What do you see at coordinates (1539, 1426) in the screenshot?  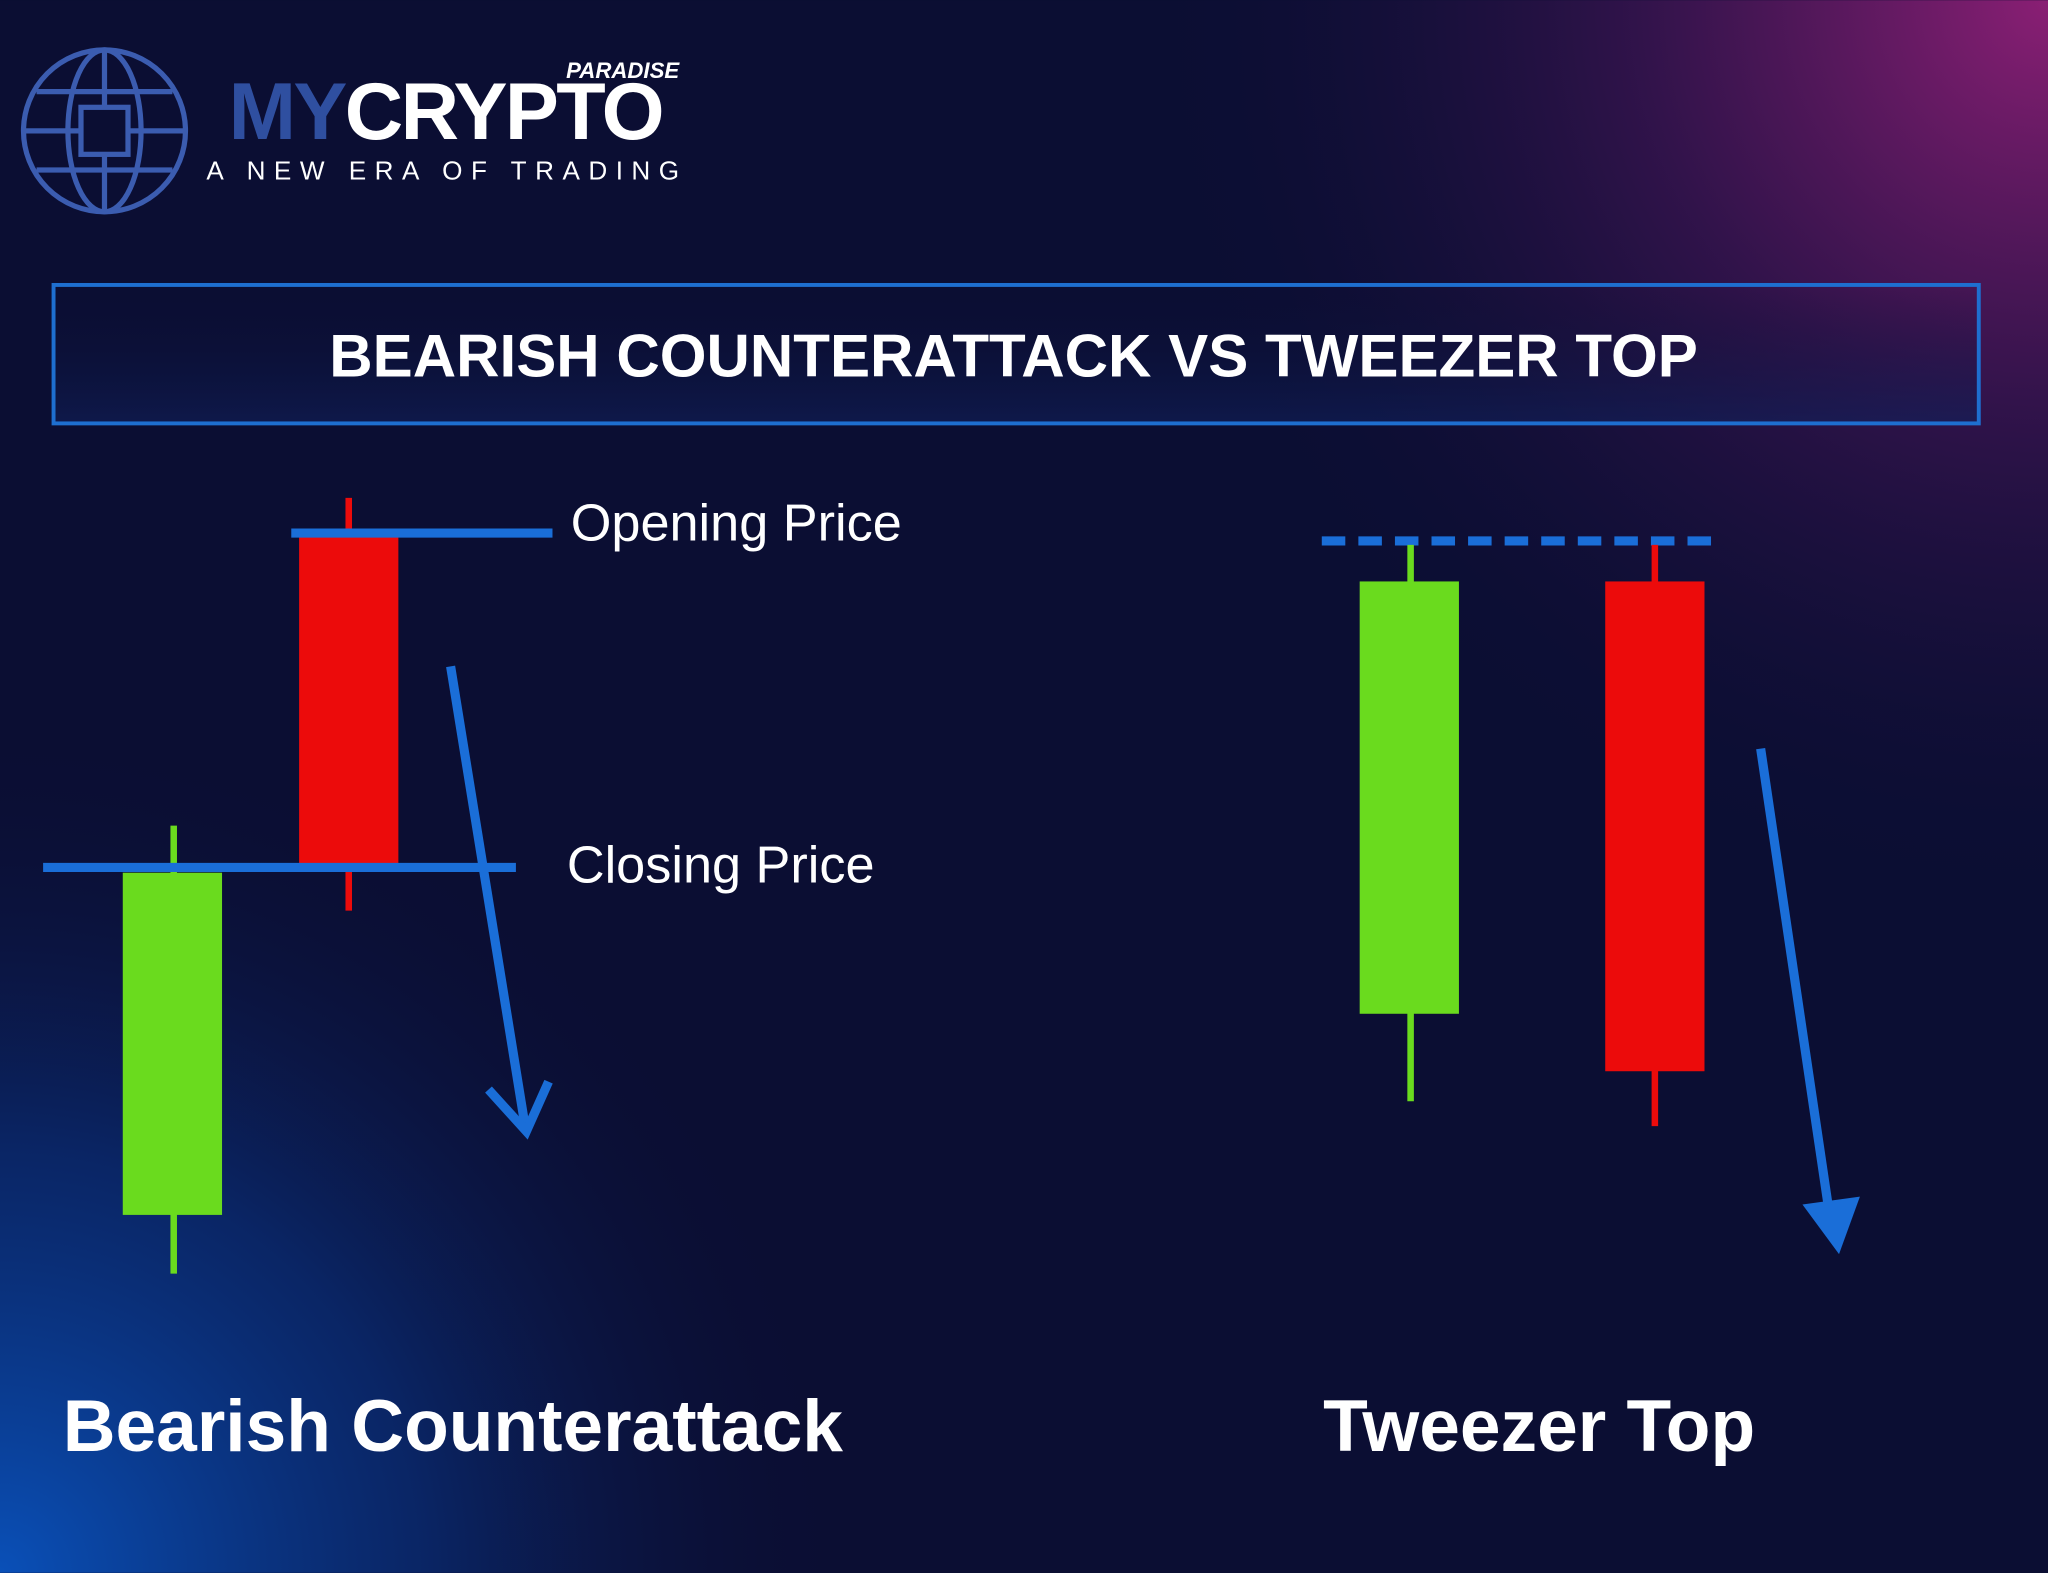 I see `caption: Tweezer Top` at bounding box center [1539, 1426].